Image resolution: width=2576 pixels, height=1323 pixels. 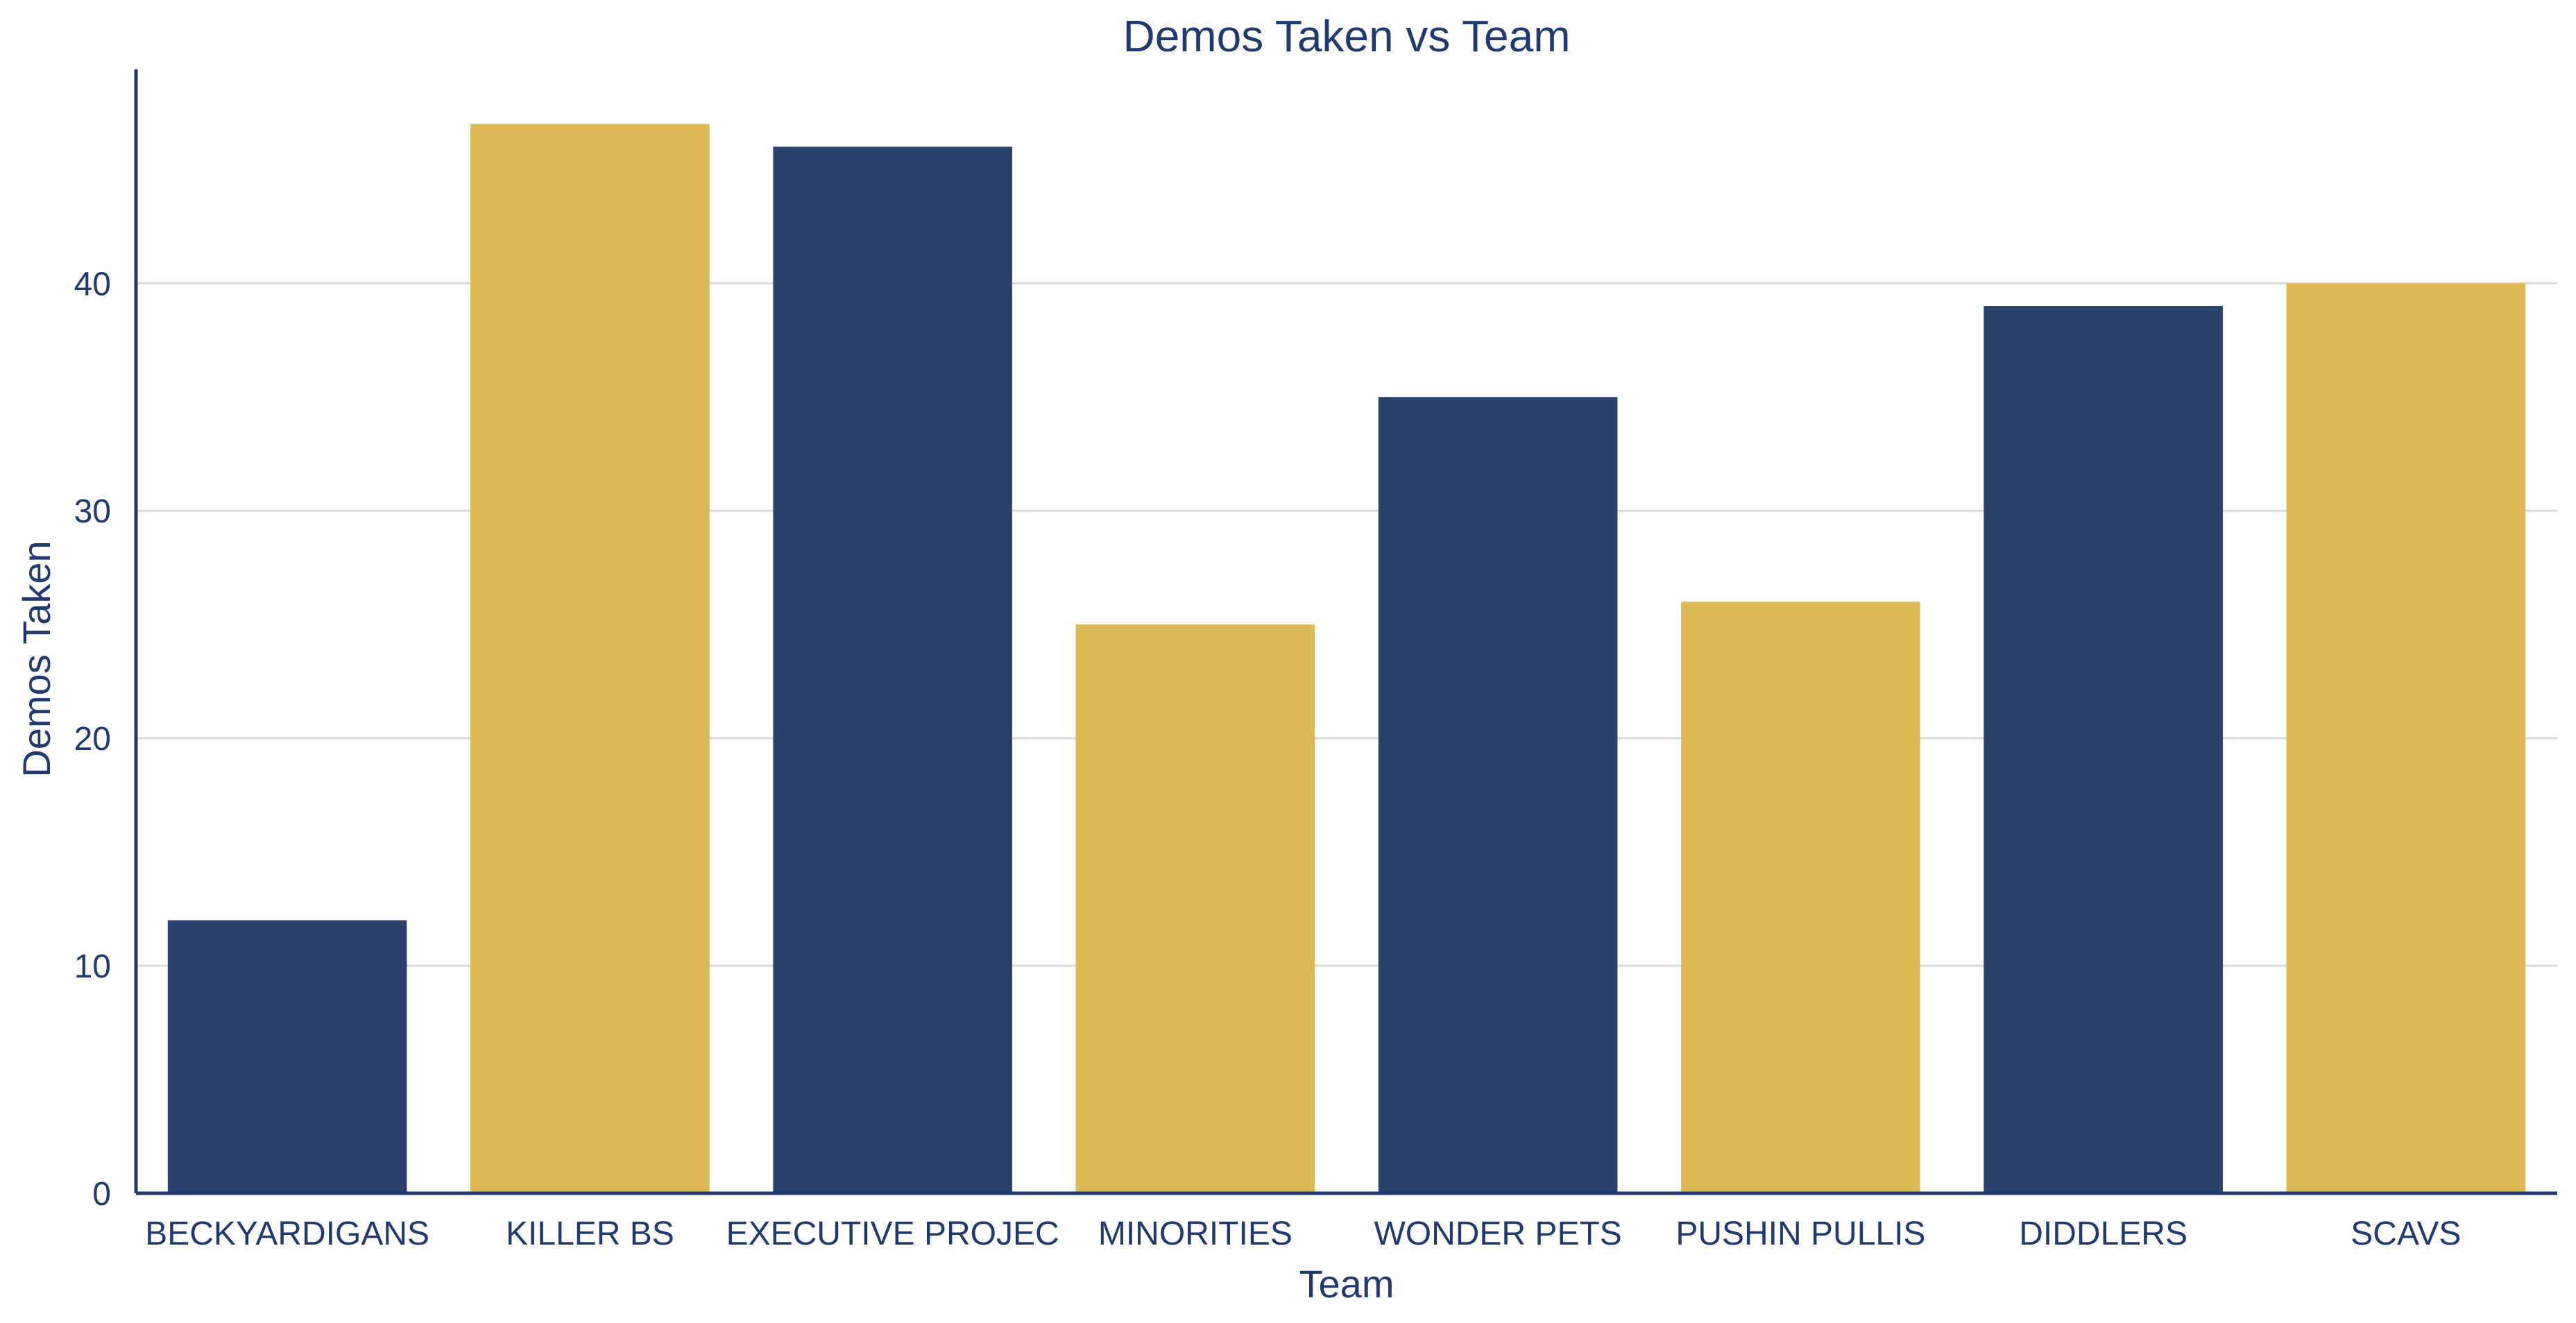 I want to click on x-tick-label: WONDER PETS, so click(x=1497, y=1233).